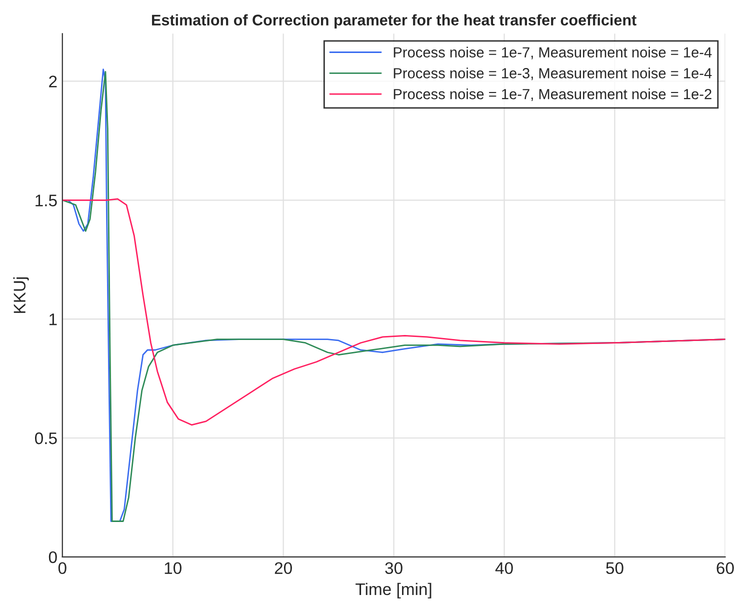 The image size is (734, 612). I want to click on legend-label: Process noise = 1e-7, Measurement noise = 1e-4, so click(553, 53).